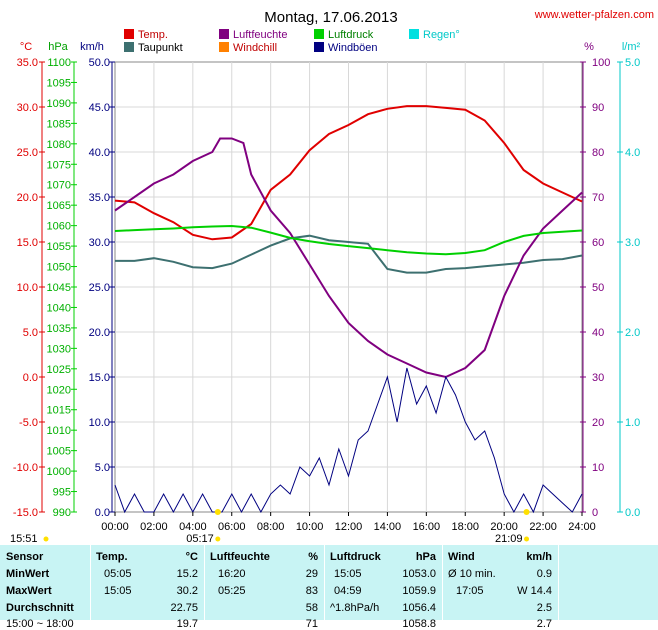  What do you see at coordinates (193, 527) in the screenshot?
I see `x-tick-label: 04:00` at bounding box center [193, 527].